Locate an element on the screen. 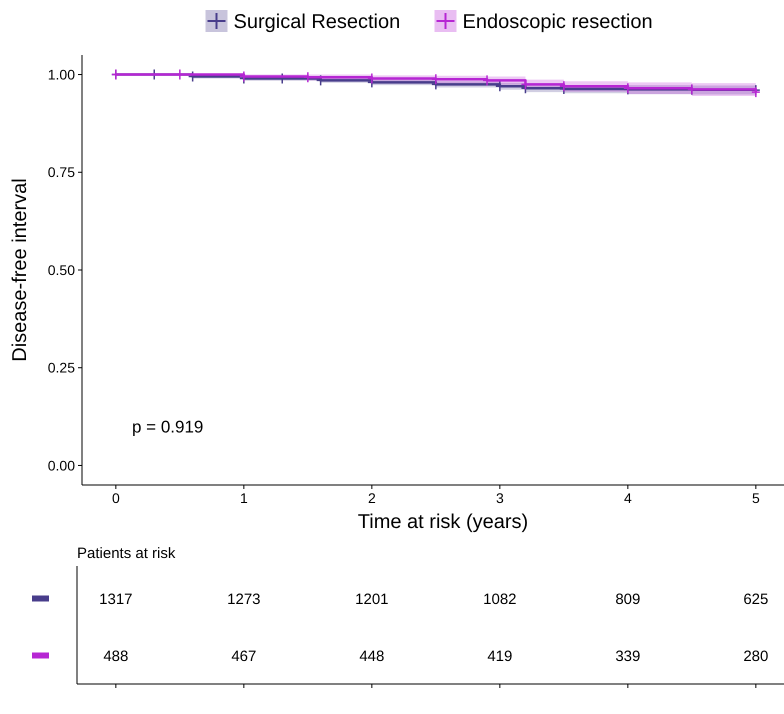 The width and height of the screenshot is (784, 714). x-axis-title: Time at risk (years) is located at coordinates (443, 522).